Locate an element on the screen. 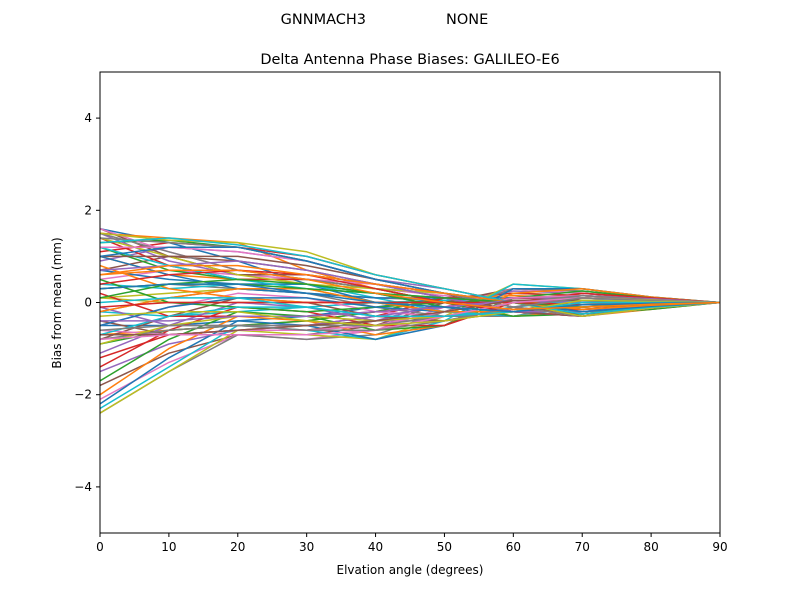 The height and width of the screenshot is (600, 800). x-tick-label: 20 is located at coordinates (237, 547).